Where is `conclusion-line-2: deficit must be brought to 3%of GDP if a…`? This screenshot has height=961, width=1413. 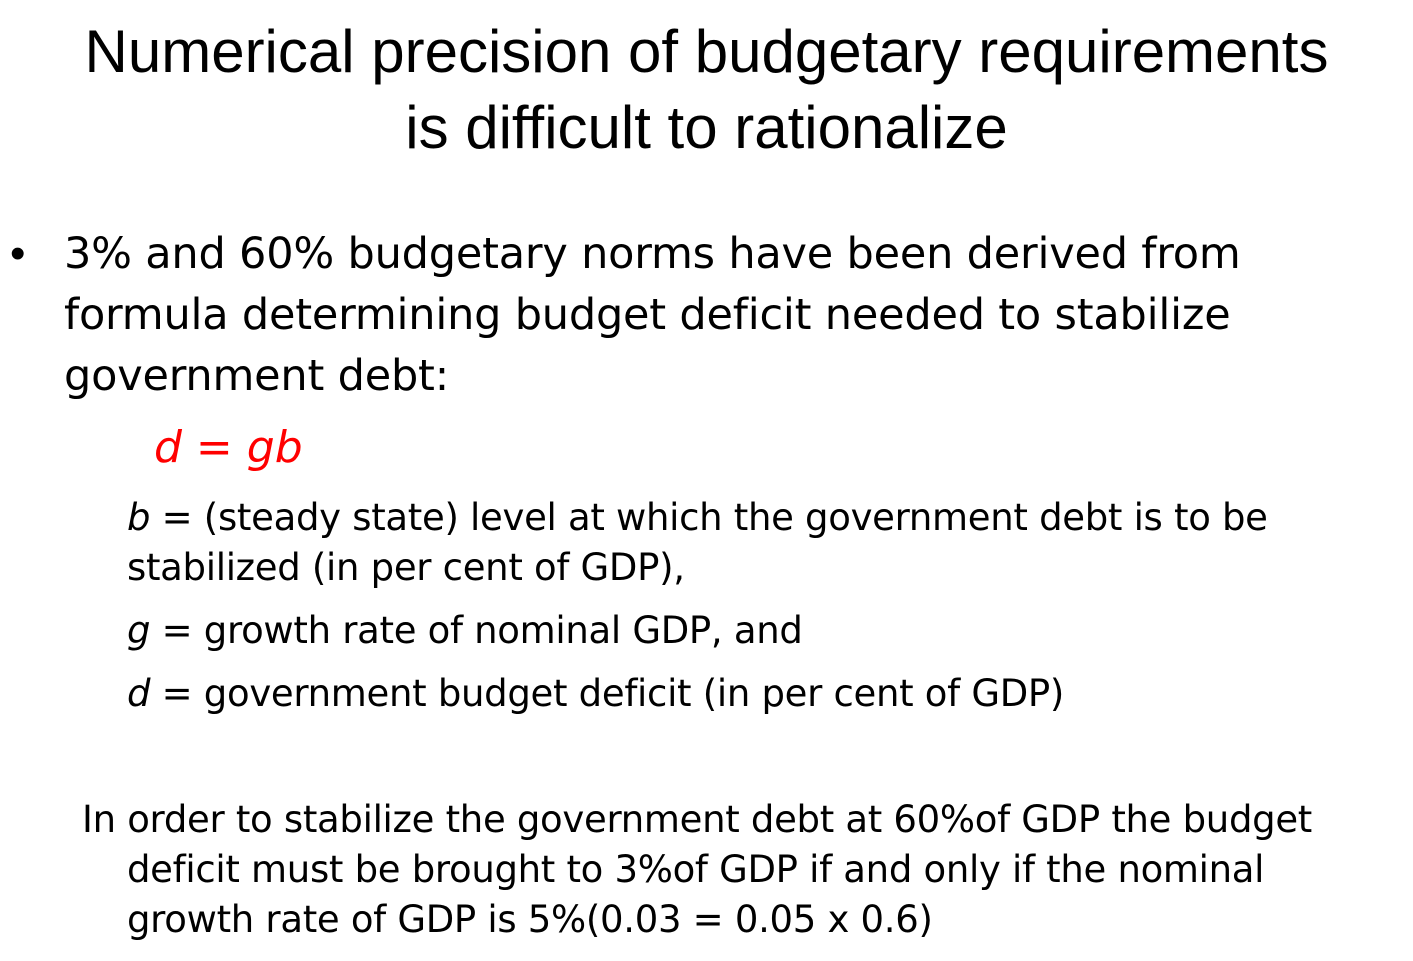
conclusion-line-2: deficit must be brought to 3%of GDP if a… is located at coordinates (696, 869).